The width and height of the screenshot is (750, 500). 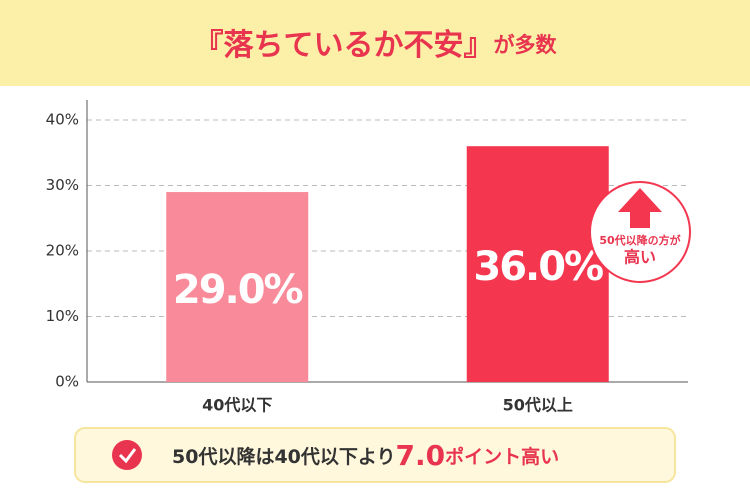 What do you see at coordinates (238, 290) in the screenshot?
I see `value-label: 29.0%` at bounding box center [238, 290].